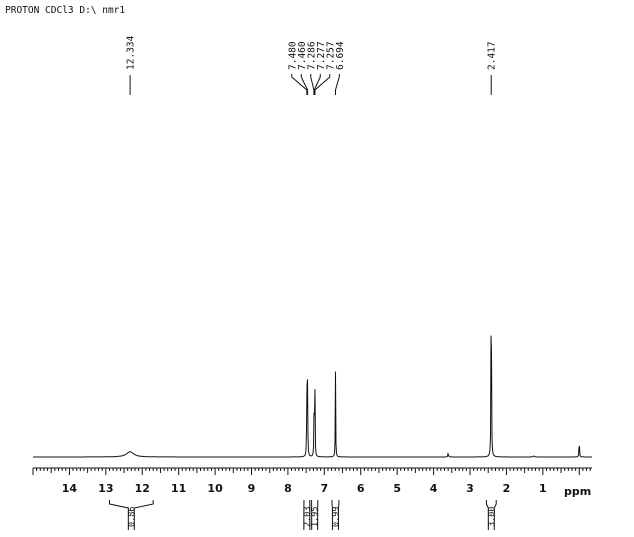 This screenshot has height=537, width=634. I want to click on x-axis-label: ppm, so click(577, 491).